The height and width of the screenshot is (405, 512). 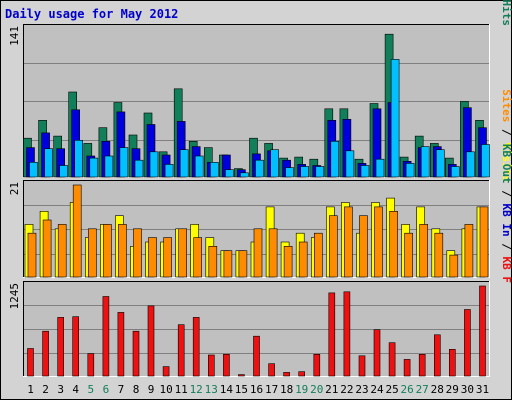 What do you see at coordinates (422, 389) in the screenshot?
I see `x-tick-label: 27` at bounding box center [422, 389].